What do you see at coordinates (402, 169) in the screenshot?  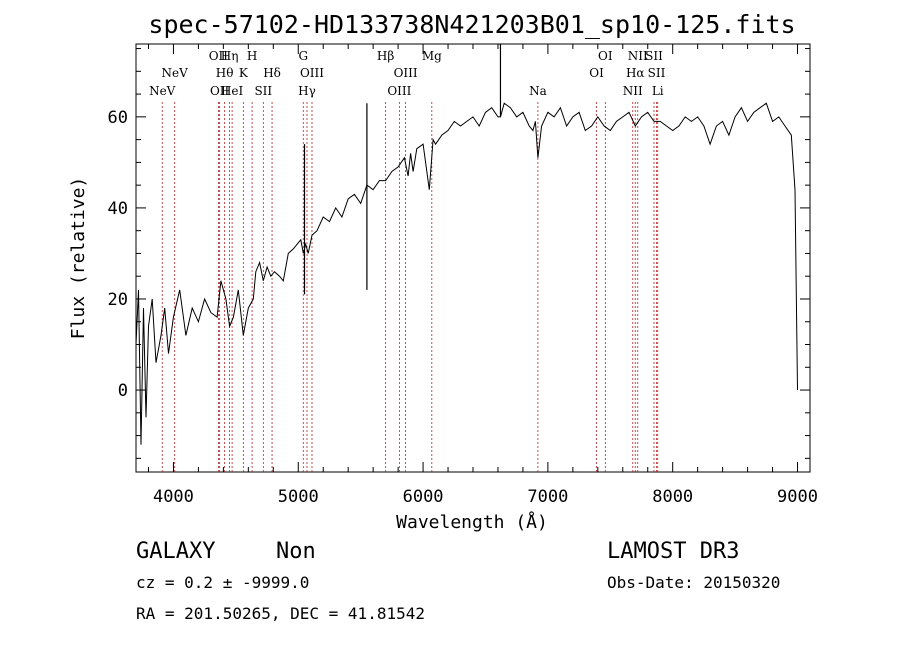 I see `spectrum-spikes` at bounding box center [402, 169].